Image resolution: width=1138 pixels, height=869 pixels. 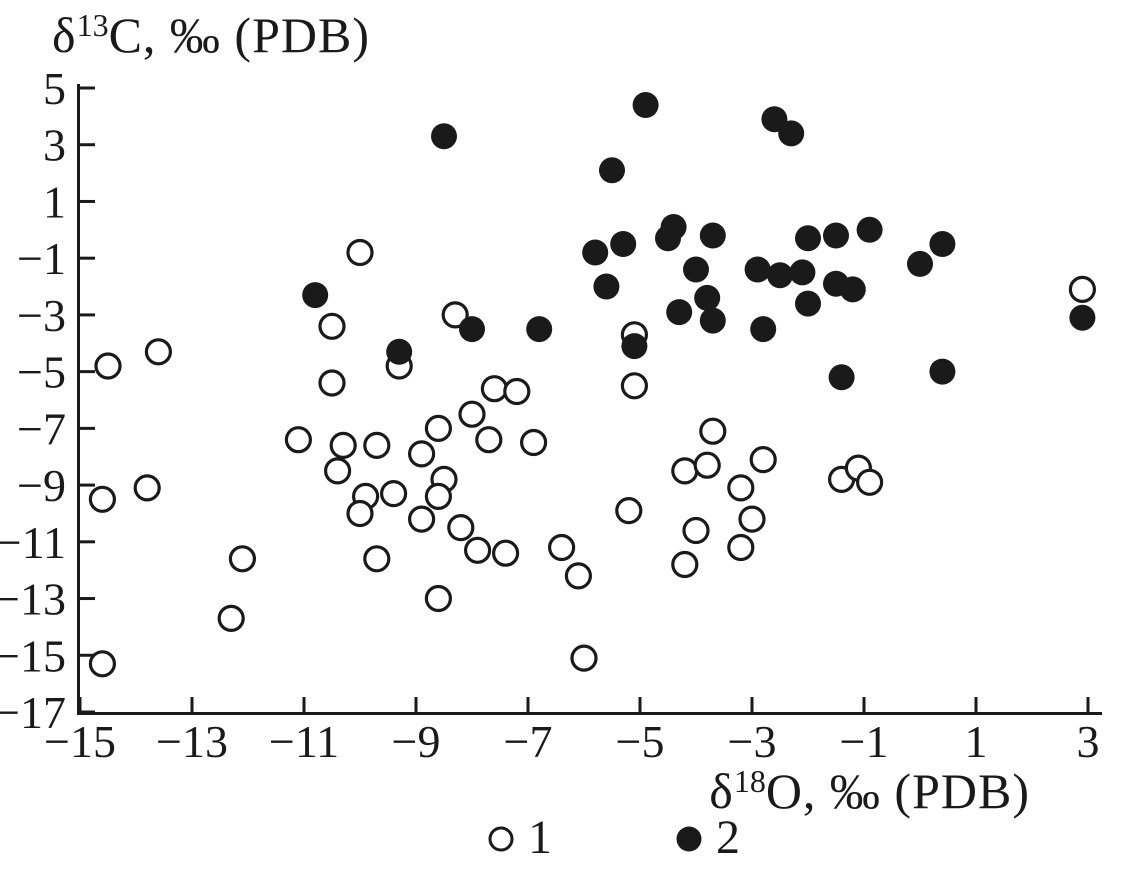 What do you see at coordinates (519, 838) in the screenshot?
I see `legend-item-series-1: 1` at bounding box center [519, 838].